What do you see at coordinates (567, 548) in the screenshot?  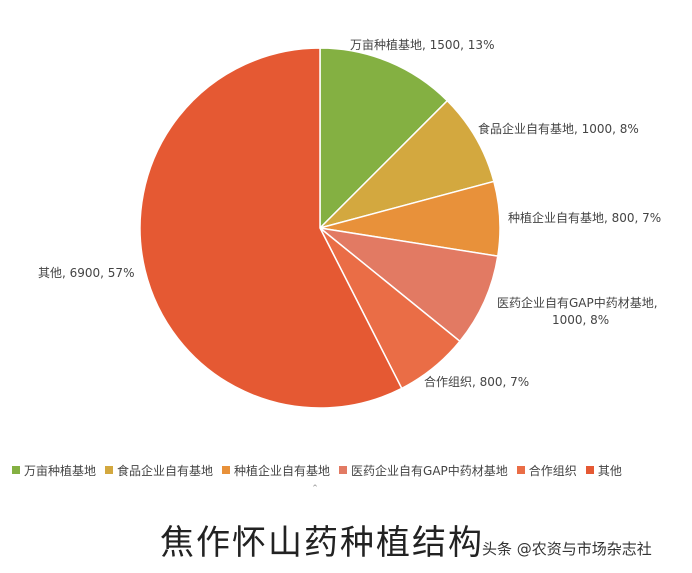 I see `watermark: 头条 @农资与市场杂志社` at bounding box center [567, 548].